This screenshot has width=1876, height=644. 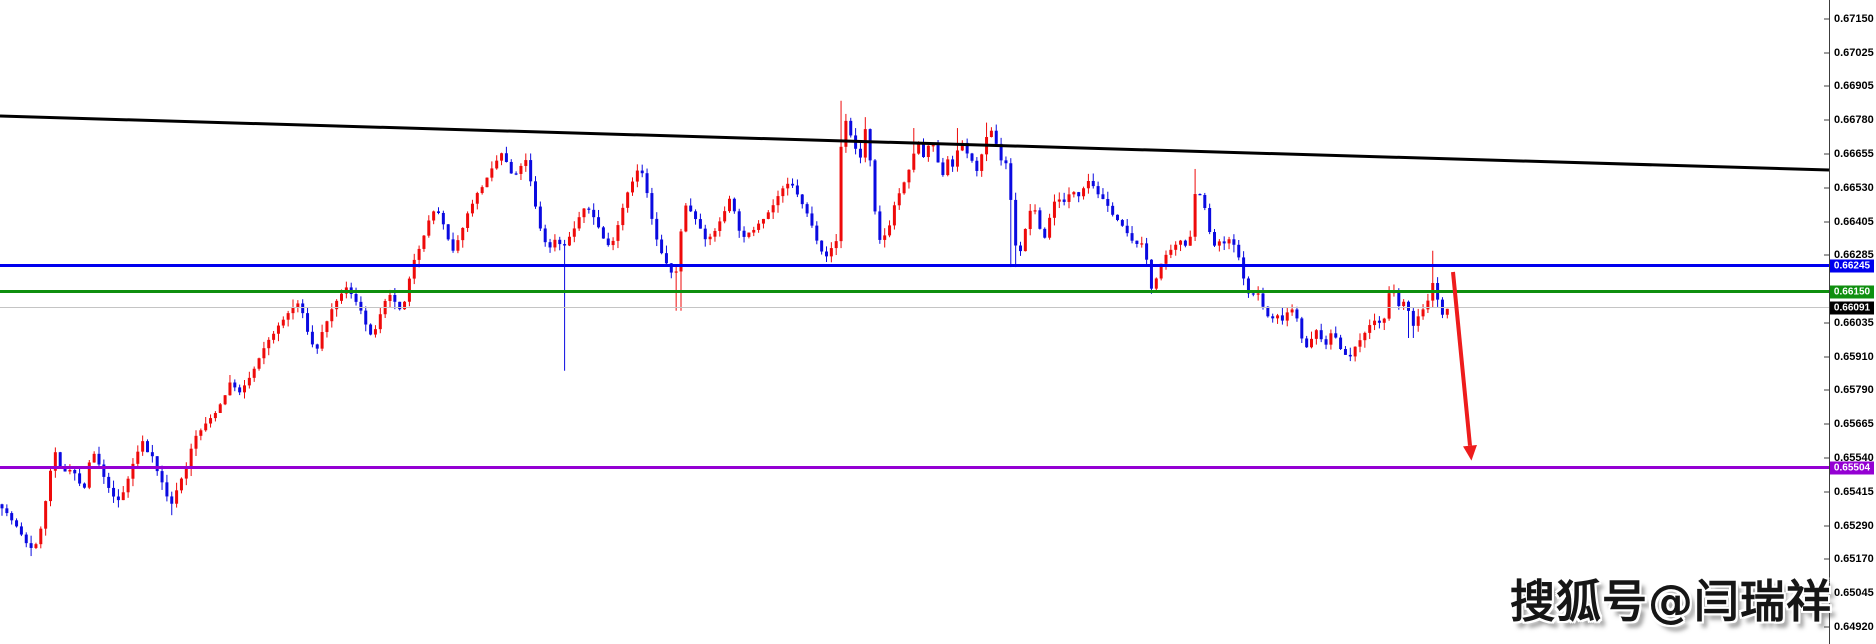 What do you see at coordinates (915, 143) in the screenshot?
I see `descending-trendline` at bounding box center [915, 143].